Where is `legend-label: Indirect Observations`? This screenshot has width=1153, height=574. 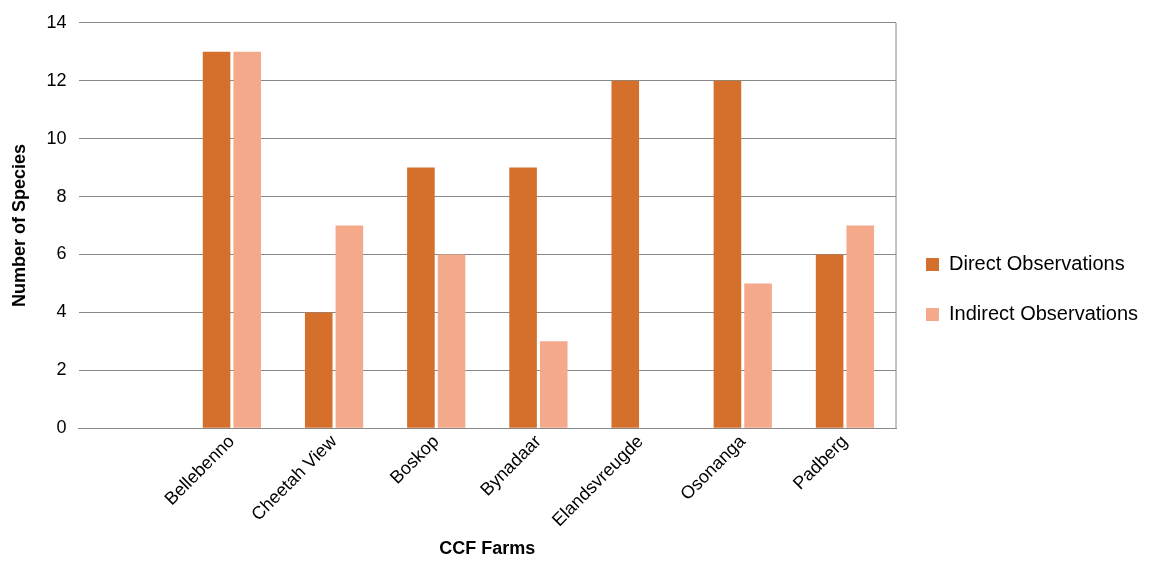
legend-label: Indirect Observations is located at coordinates (1044, 313).